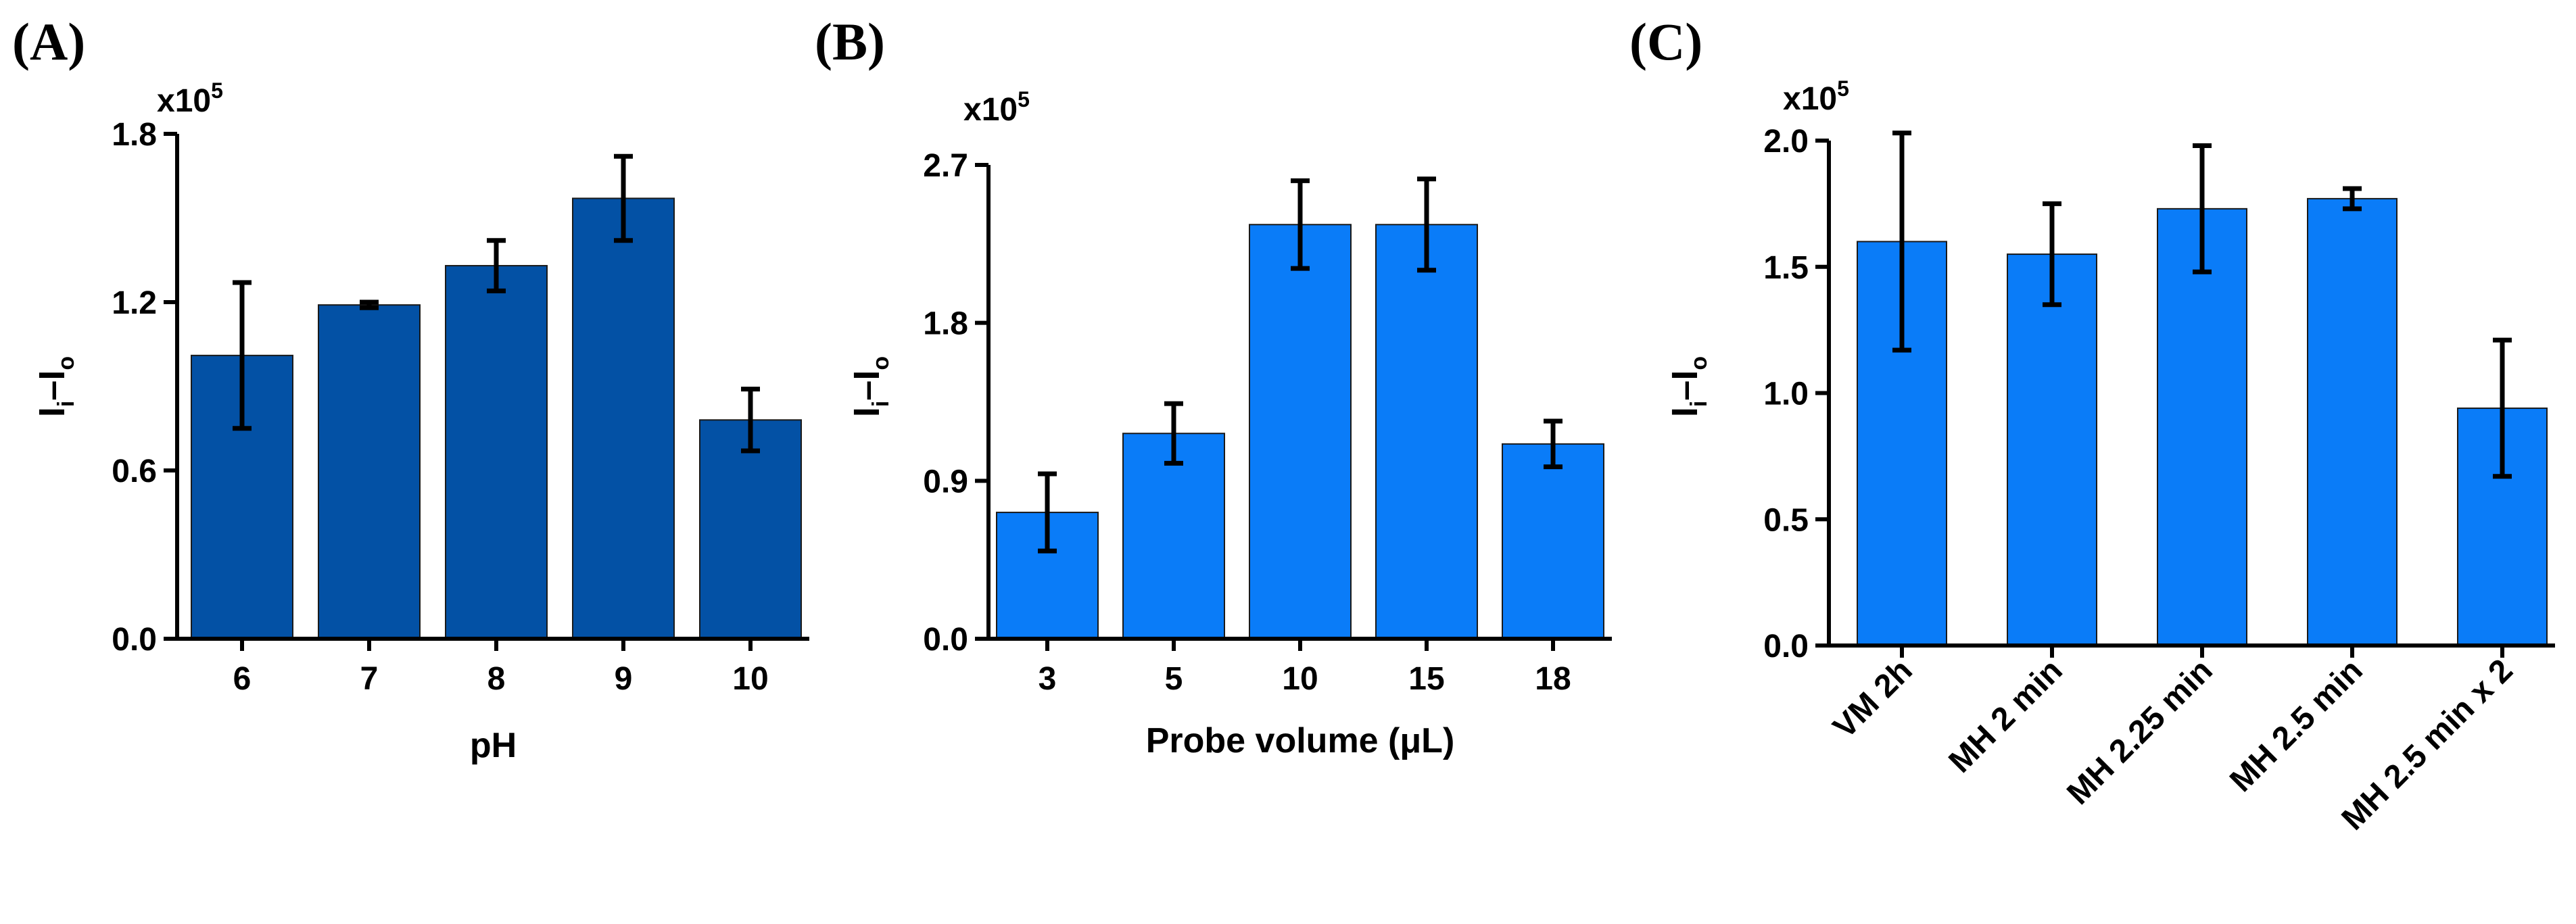  I want to click on y-tick-label: 1.0, so click(1786, 394).